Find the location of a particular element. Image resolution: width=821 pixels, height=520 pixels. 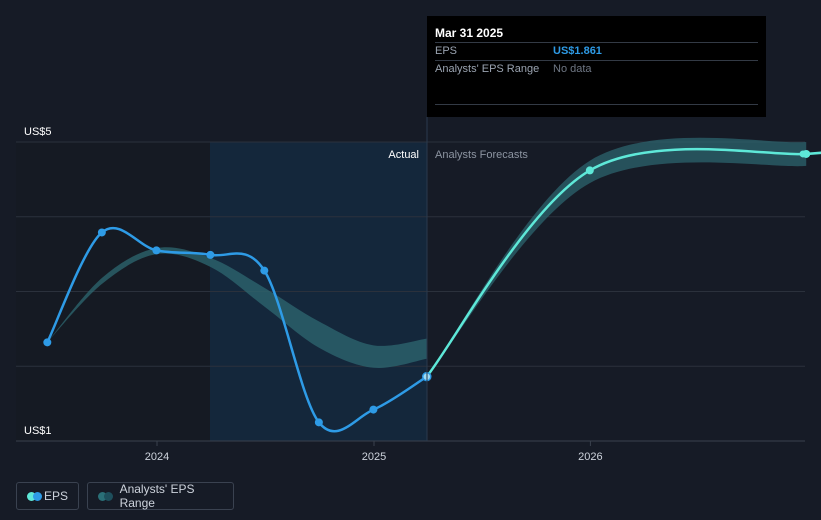

forecast-label: Analysts Forecasts is located at coordinates (481, 155).